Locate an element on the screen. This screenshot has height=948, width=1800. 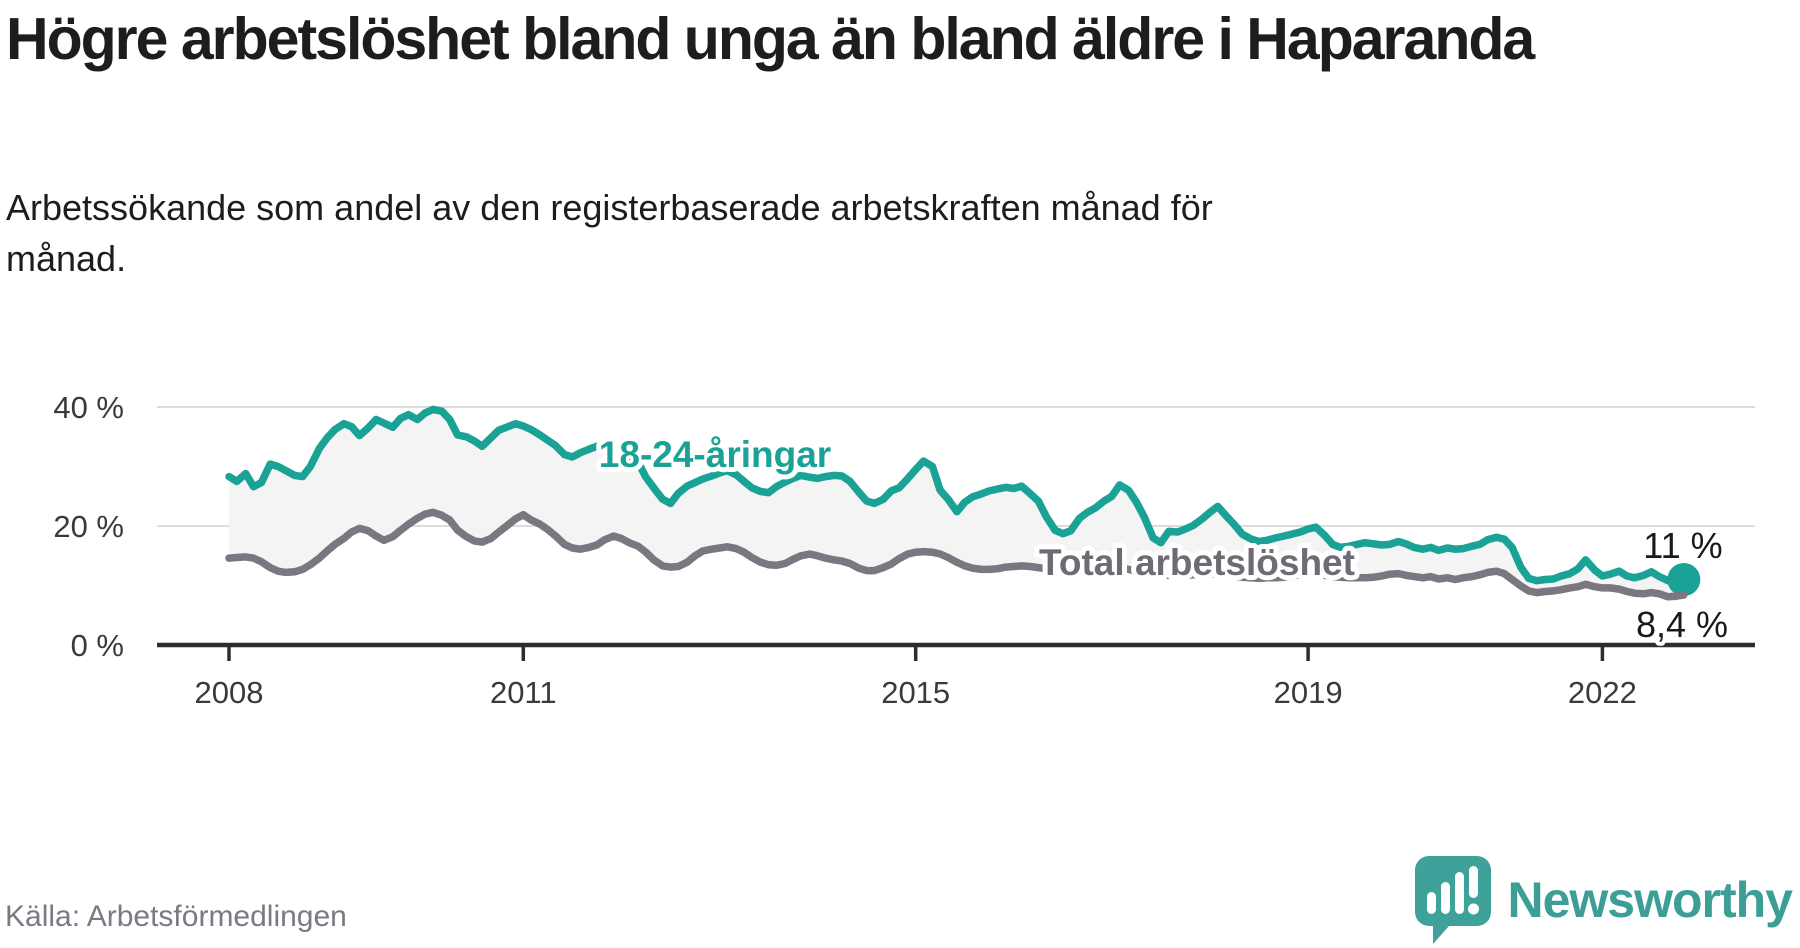
x-tick-label: 2022 is located at coordinates (1602, 692).